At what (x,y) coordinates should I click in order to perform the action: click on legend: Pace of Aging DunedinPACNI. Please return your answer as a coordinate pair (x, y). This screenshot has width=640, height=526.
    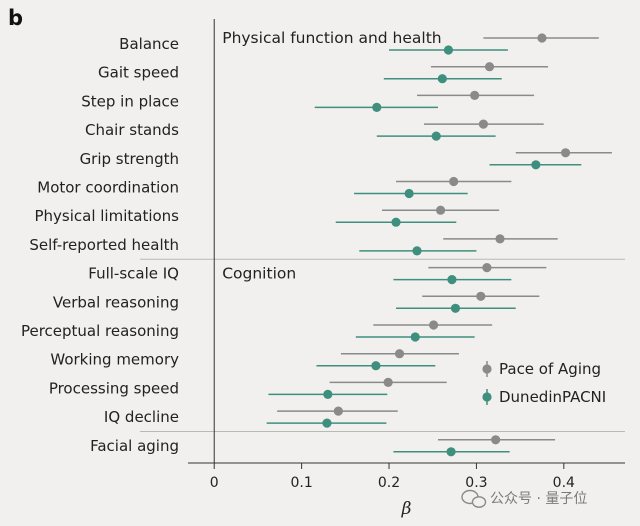
    Looking at the image, I should click on (544, 383).